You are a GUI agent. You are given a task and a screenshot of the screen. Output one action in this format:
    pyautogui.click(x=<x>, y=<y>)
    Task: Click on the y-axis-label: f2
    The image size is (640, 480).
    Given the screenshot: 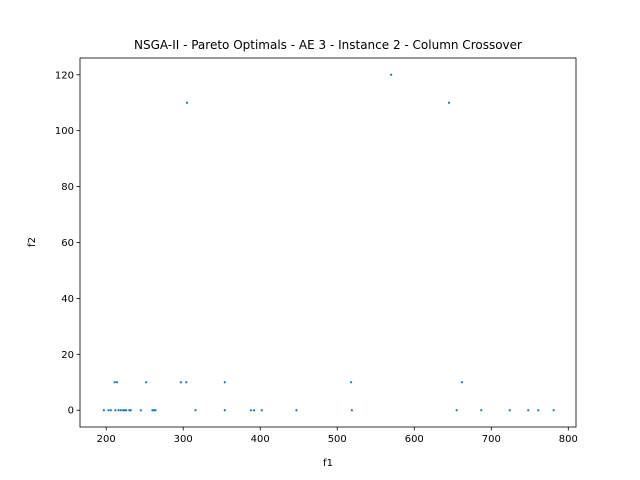 What is the action you would take?
    pyautogui.click(x=32, y=242)
    